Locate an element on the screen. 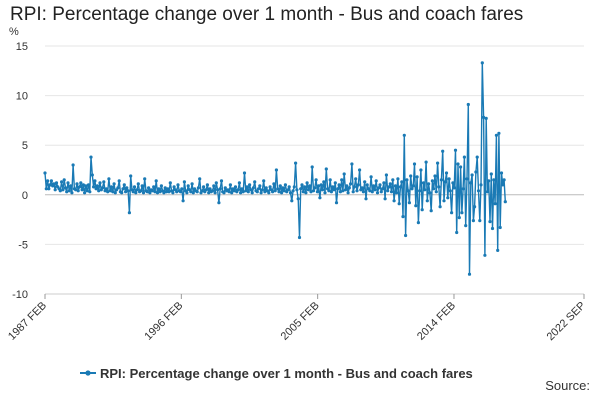 The image size is (600, 400). y-unit-label: % is located at coordinates (14, 32).